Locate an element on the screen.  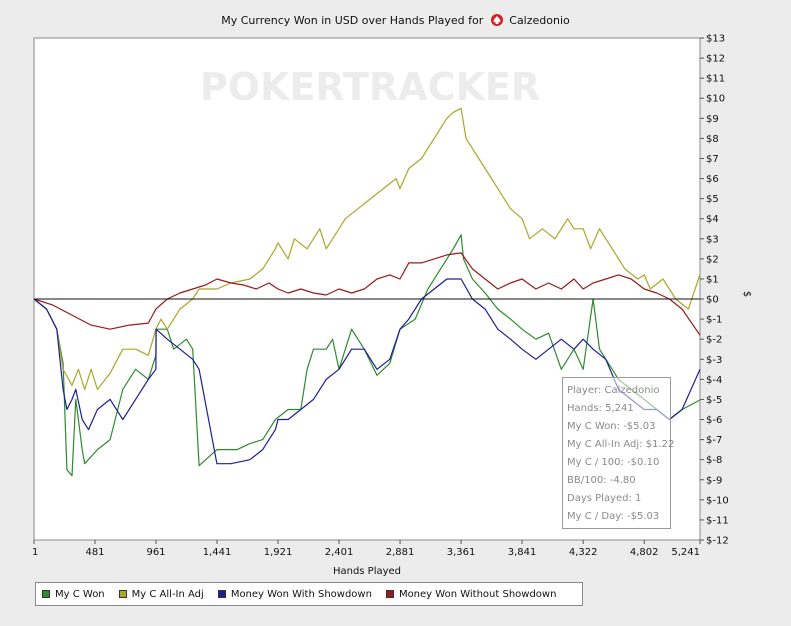
y-tick-label: $5 is located at coordinates (712, 199).